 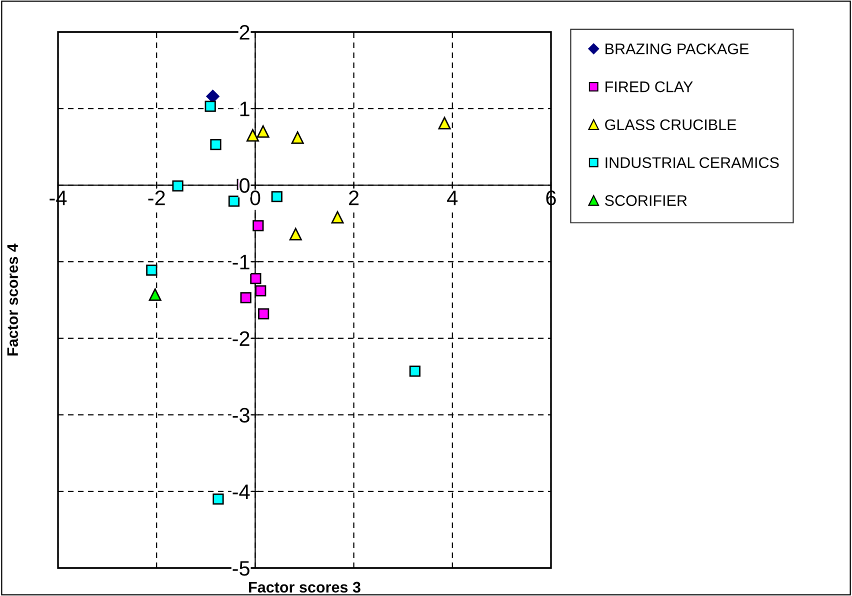 What do you see at coordinates (241, 568) in the screenshot?
I see `y-tick-label: -5` at bounding box center [241, 568].